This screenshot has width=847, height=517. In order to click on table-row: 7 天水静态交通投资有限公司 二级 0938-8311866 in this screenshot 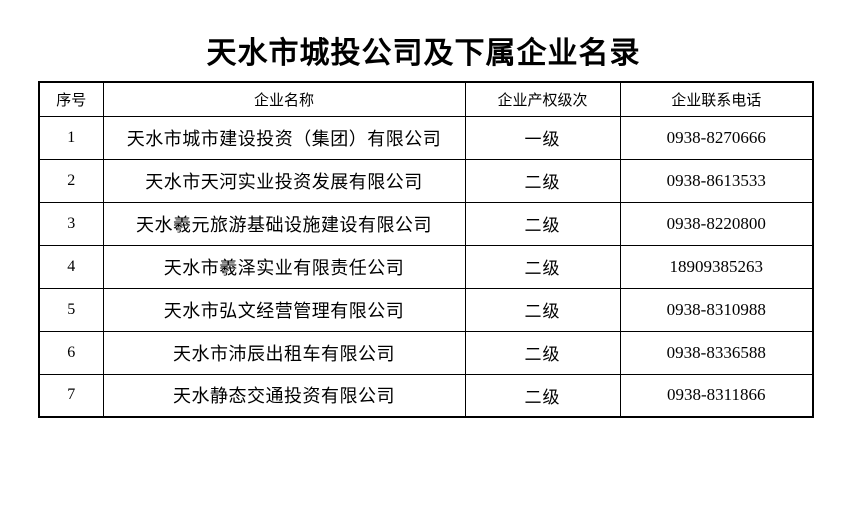, I will do `click(426, 395)`.